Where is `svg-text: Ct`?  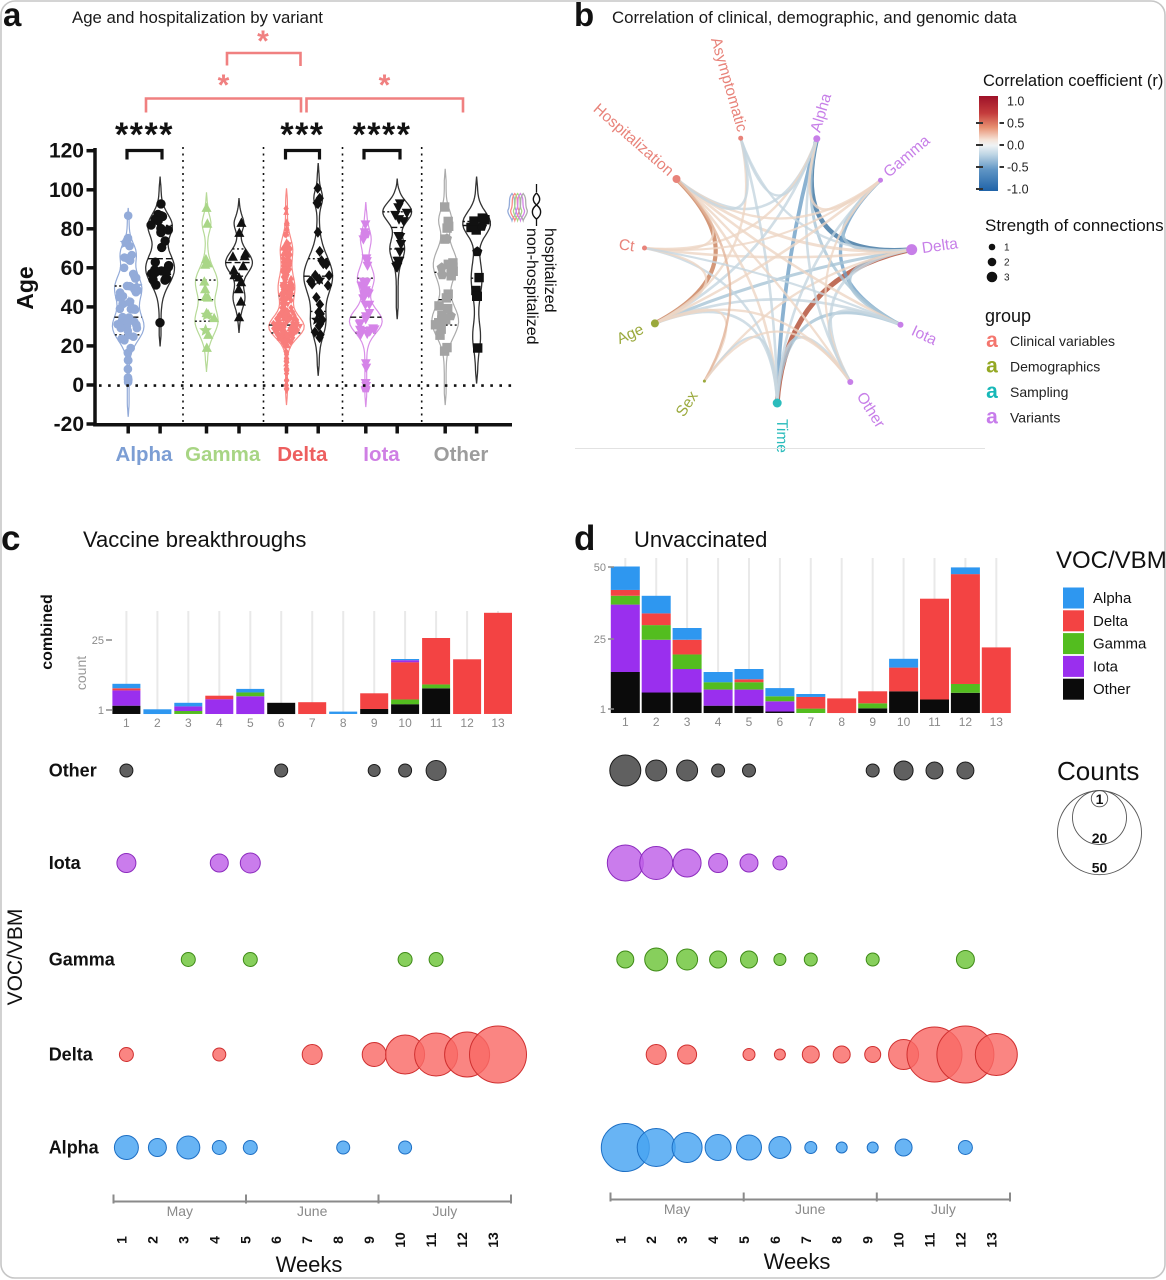 svg-text: Ct is located at coordinates (627, 245).